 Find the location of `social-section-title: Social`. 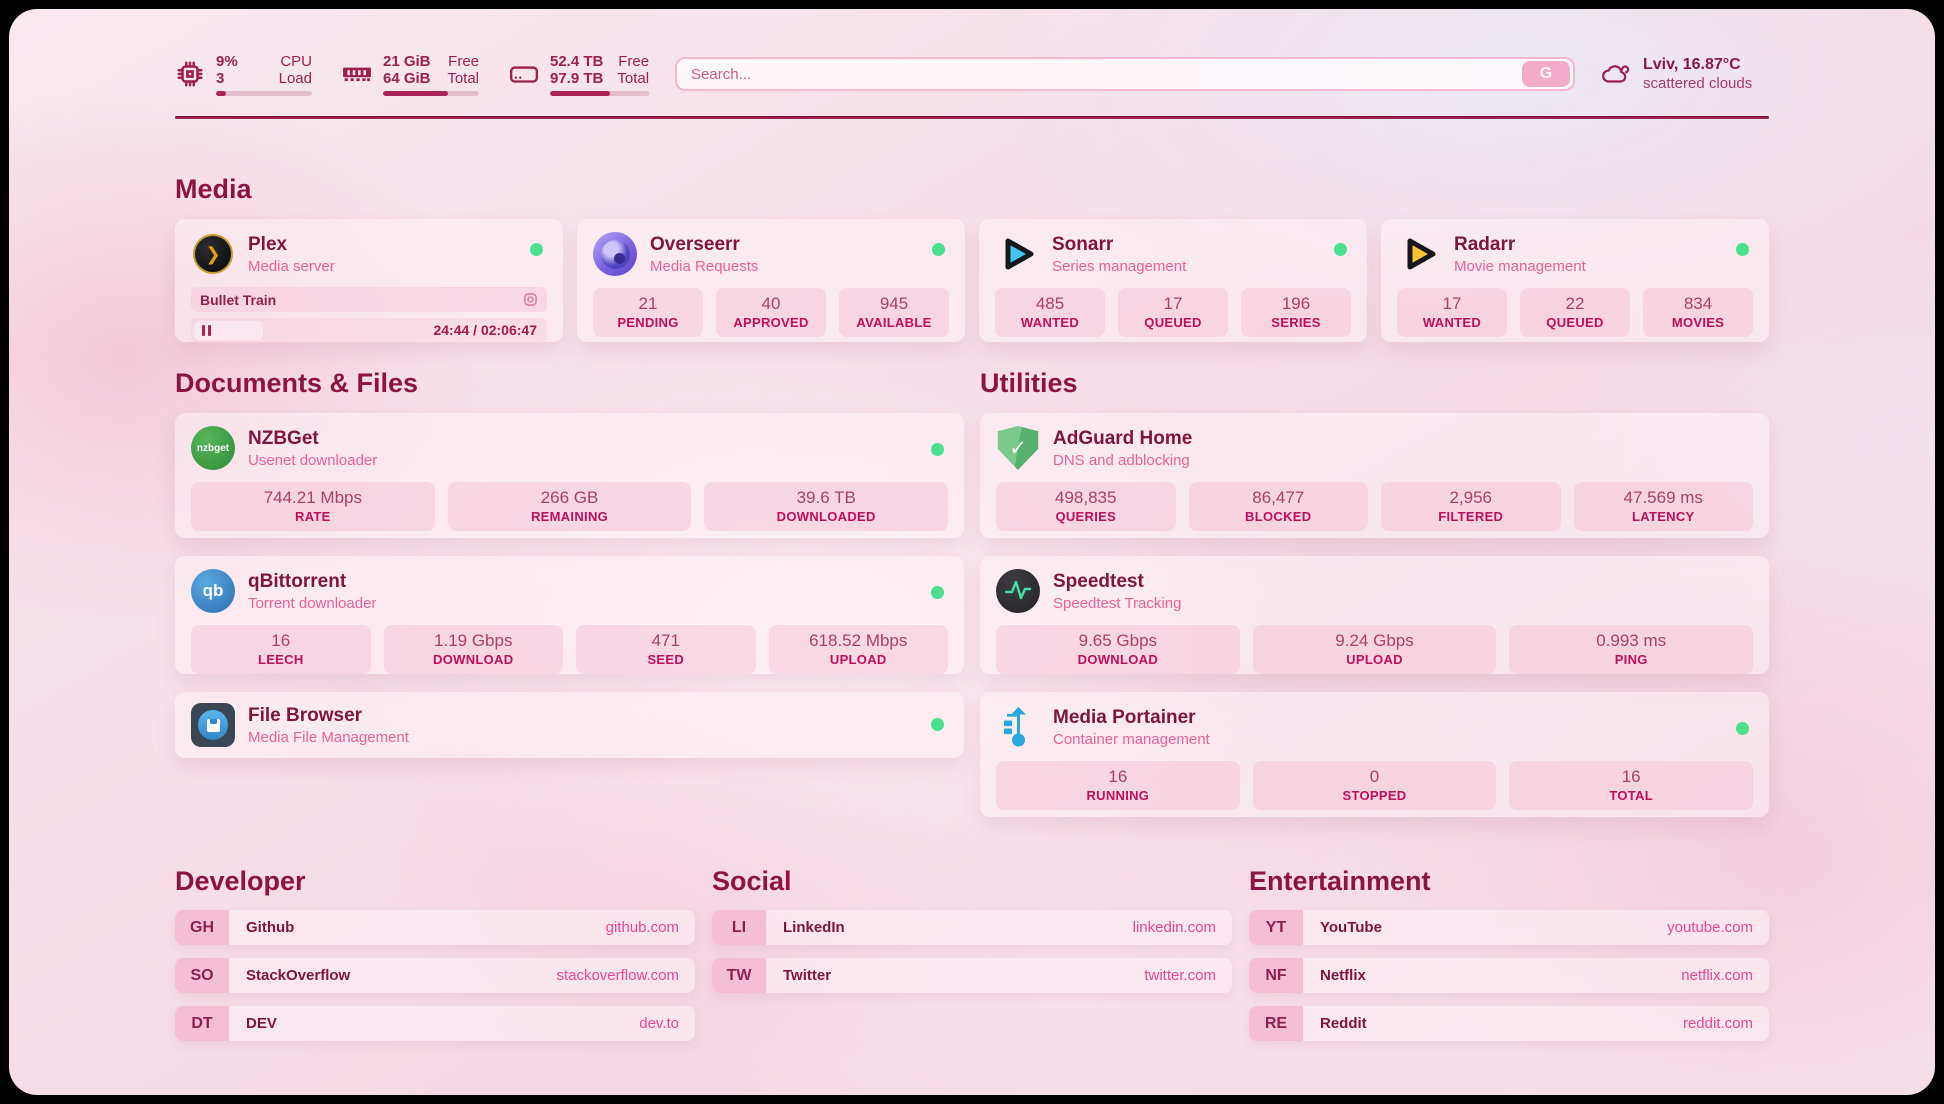

social-section-title: Social is located at coordinates (752, 881).